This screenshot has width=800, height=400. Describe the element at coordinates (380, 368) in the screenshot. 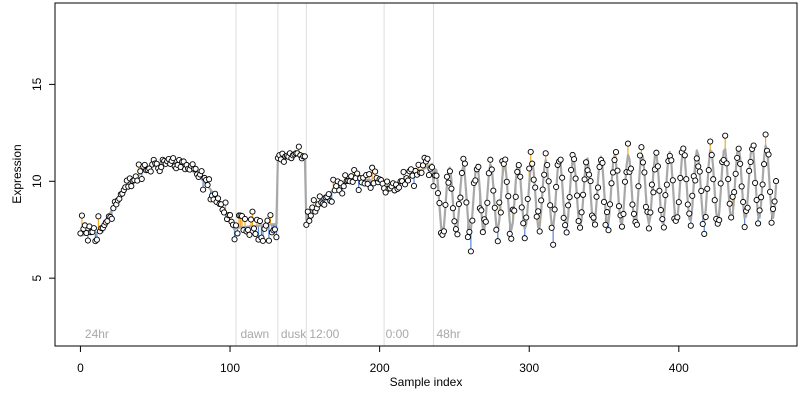

I see `x-tick-label: 200` at that location.